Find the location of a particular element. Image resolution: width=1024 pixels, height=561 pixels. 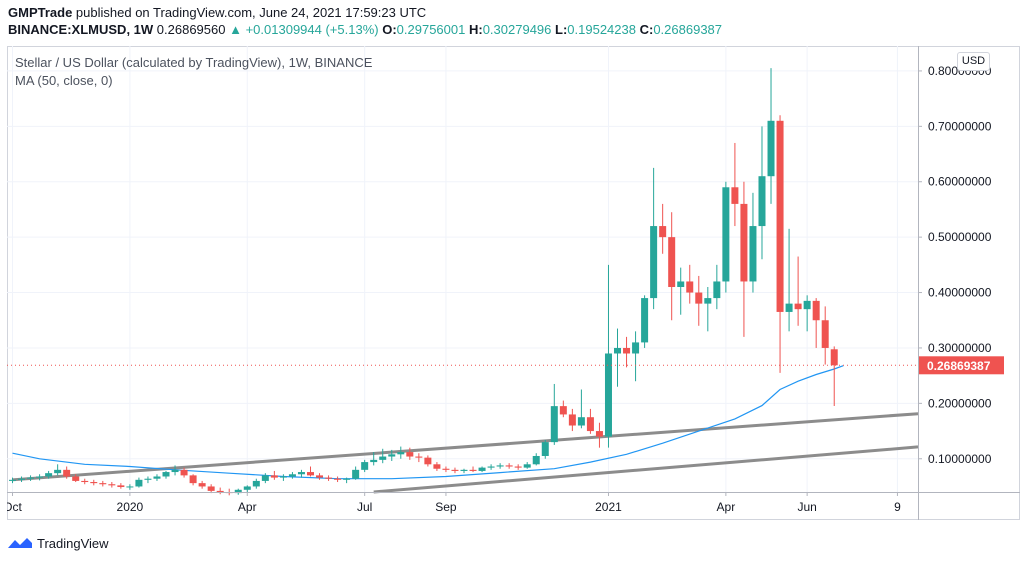

author-name: GMPTrade is located at coordinates (40, 12).